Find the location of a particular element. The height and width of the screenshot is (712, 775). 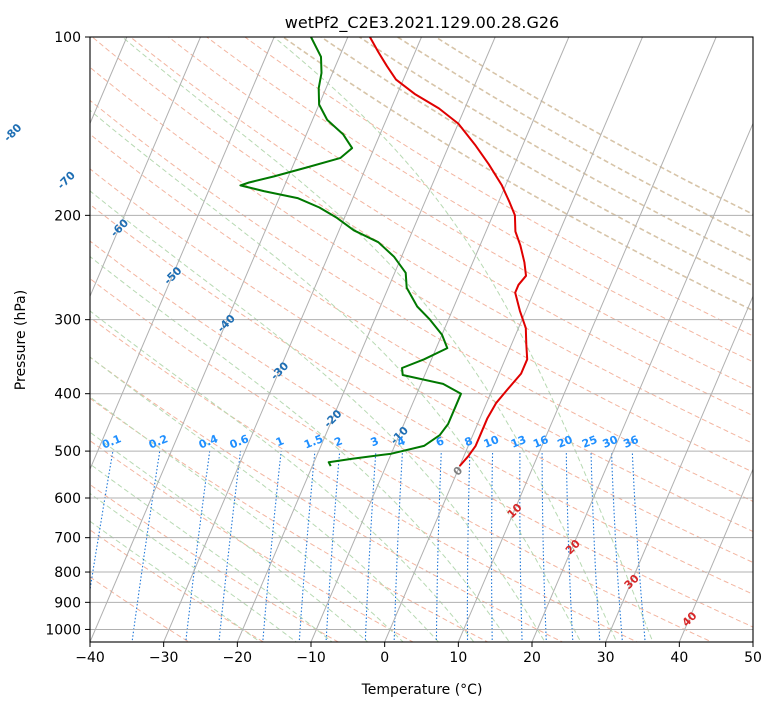

y-tick-label: 900 is located at coordinates (67, 603).